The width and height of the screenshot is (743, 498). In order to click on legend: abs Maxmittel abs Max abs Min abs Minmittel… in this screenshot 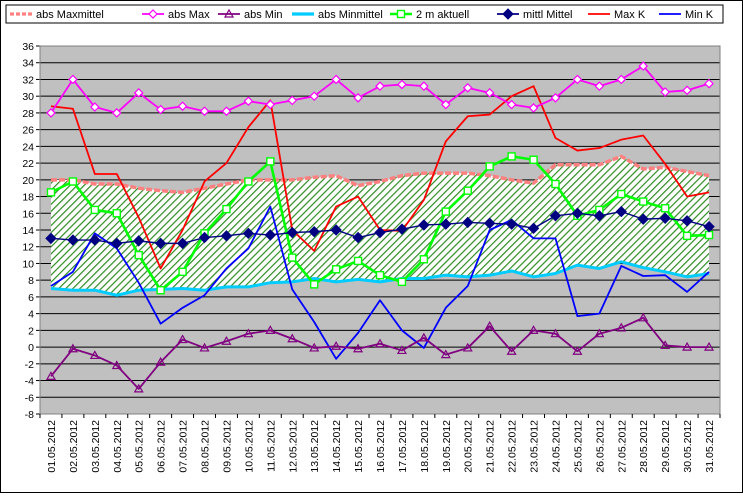, I will do `click(364, 14)`.